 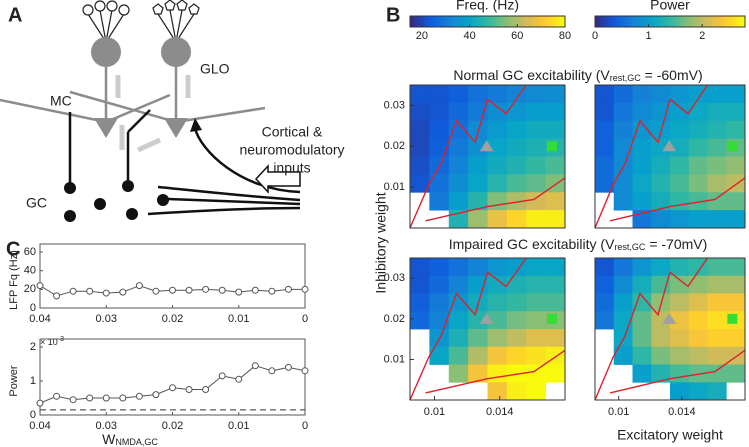 What do you see at coordinates (517, 36) in the screenshot?
I see `colorbar-tick-label: 60` at bounding box center [517, 36].